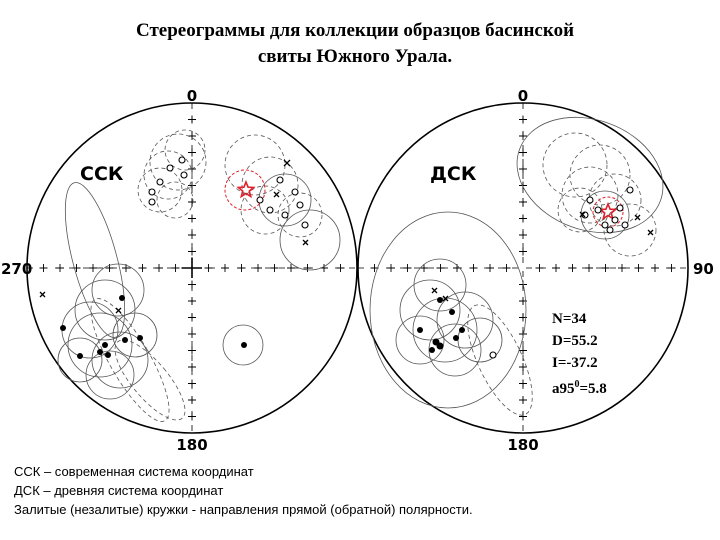 The image size is (720, 540). Describe the element at coordinates (453, 174) in the screenshot. I see `right-net-label: ДСК` at that location.